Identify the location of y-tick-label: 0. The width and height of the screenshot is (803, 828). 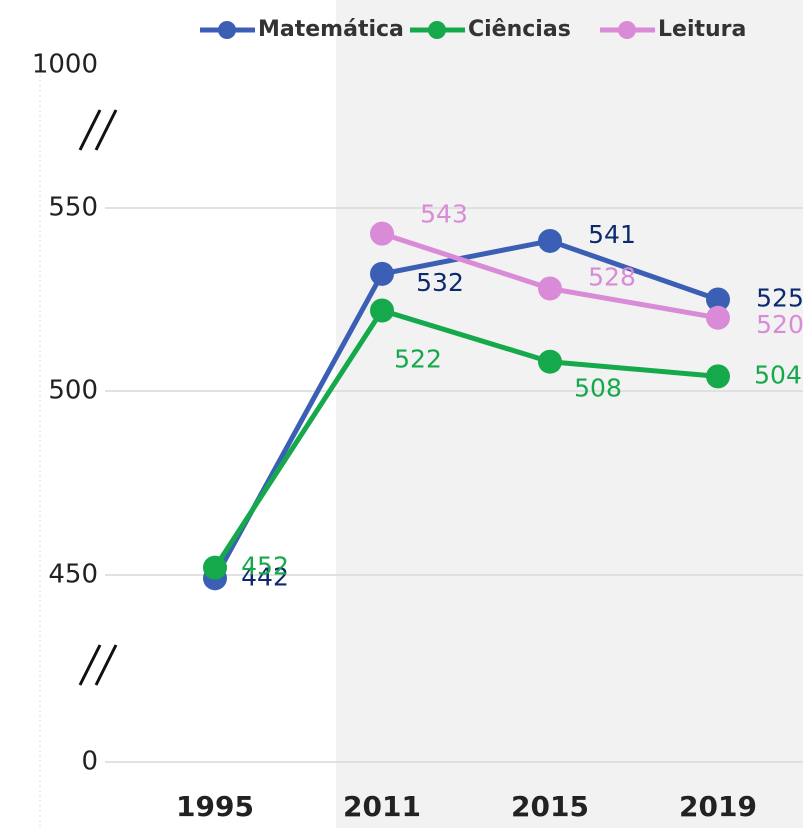
(89, 762).